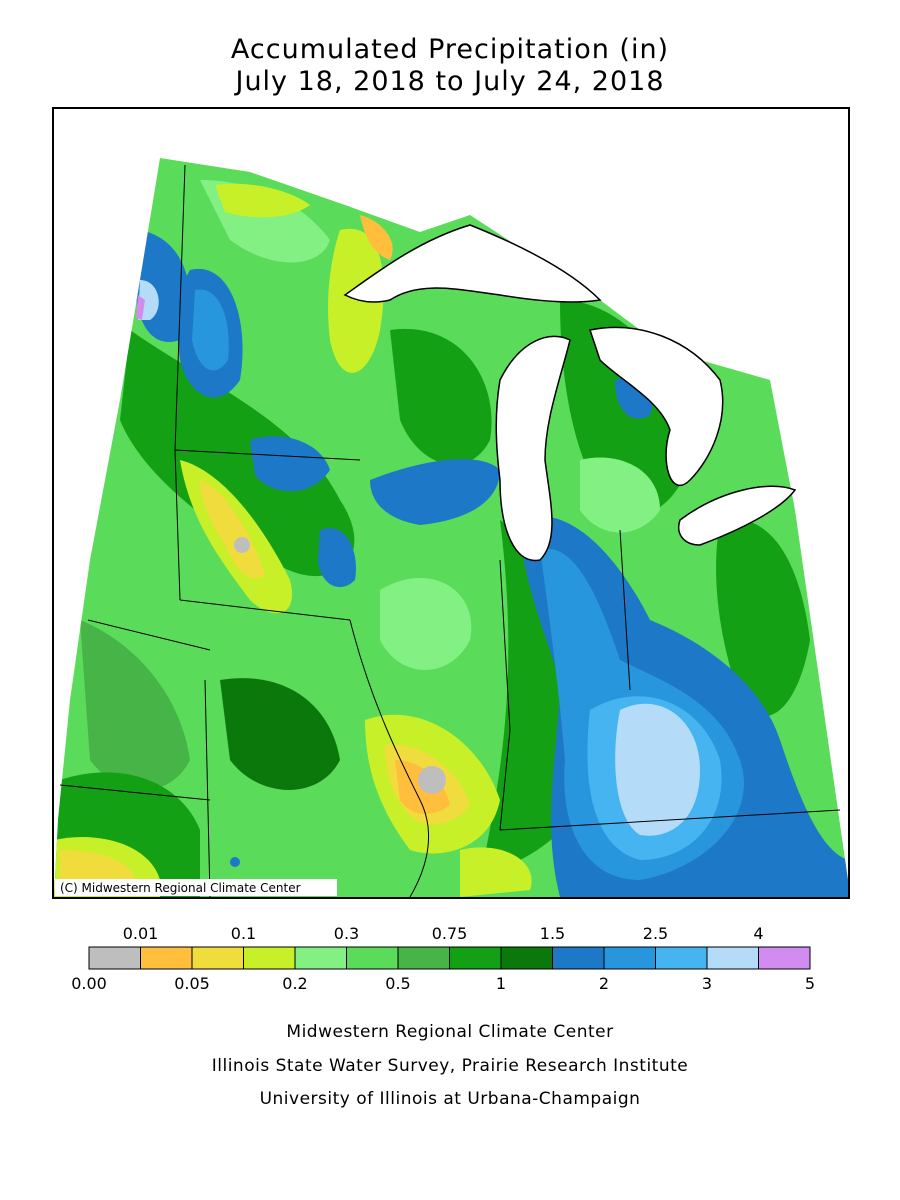 This screenshot has height=1200, width=900. What do you see at coordinates (450, 49) in the screenshot?
I see `title: Accumulated Precipitation (in)` at bounding box center [450, 49].